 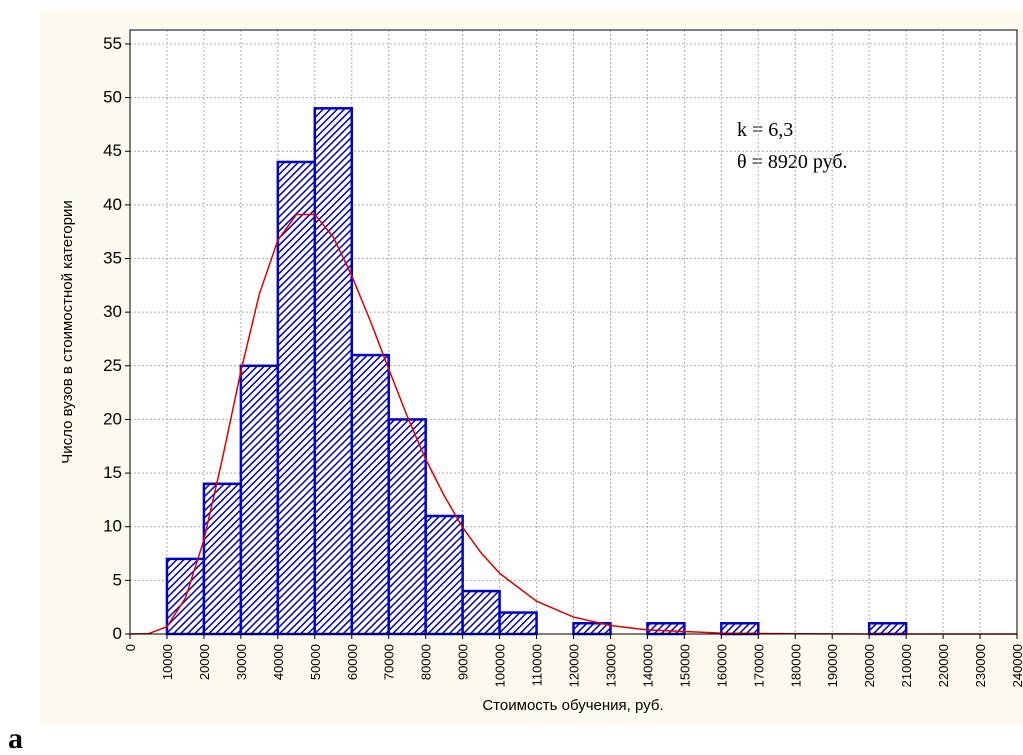 I want to click on y-axis-label: Число вузов в стоимостной категории, so click(x=67, y=331).